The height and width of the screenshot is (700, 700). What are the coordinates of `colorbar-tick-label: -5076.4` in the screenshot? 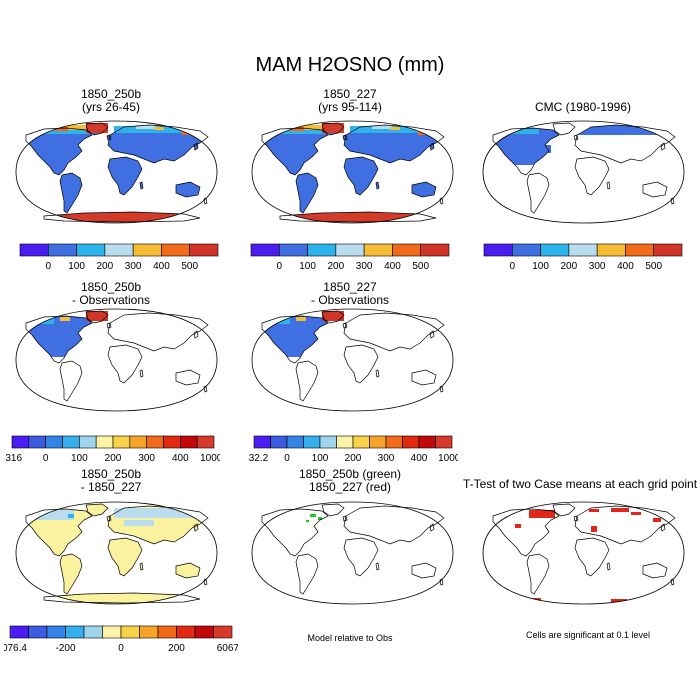 It's located at (15, 648).